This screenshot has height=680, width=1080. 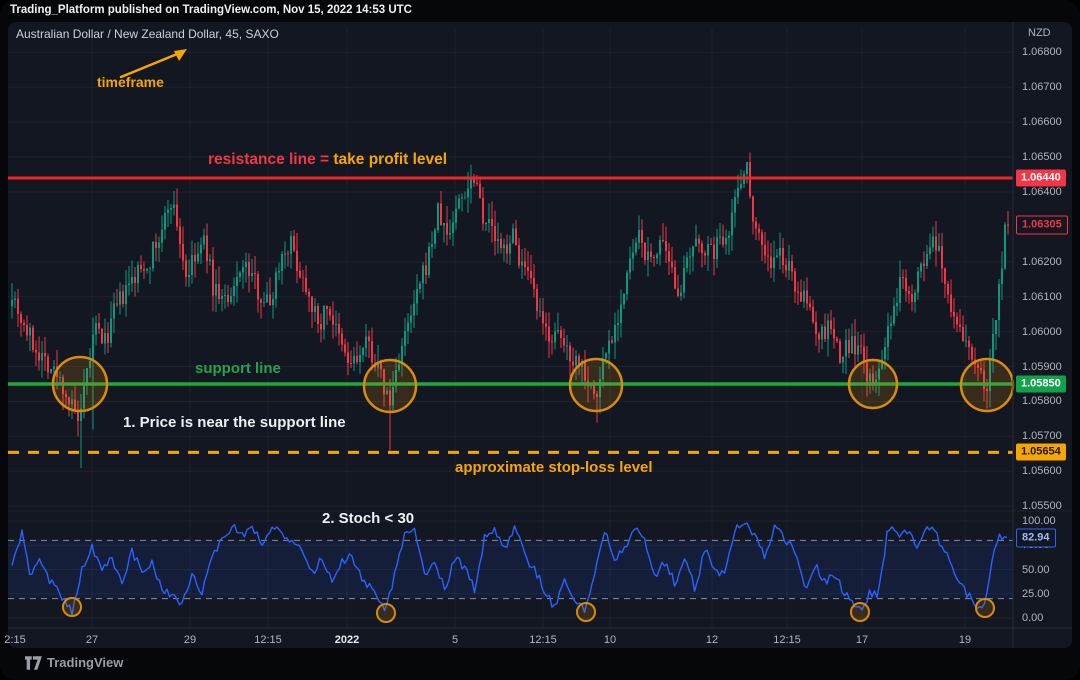 I want to click on price-tick-label: 1.06700, so click(x=1042, y=87).